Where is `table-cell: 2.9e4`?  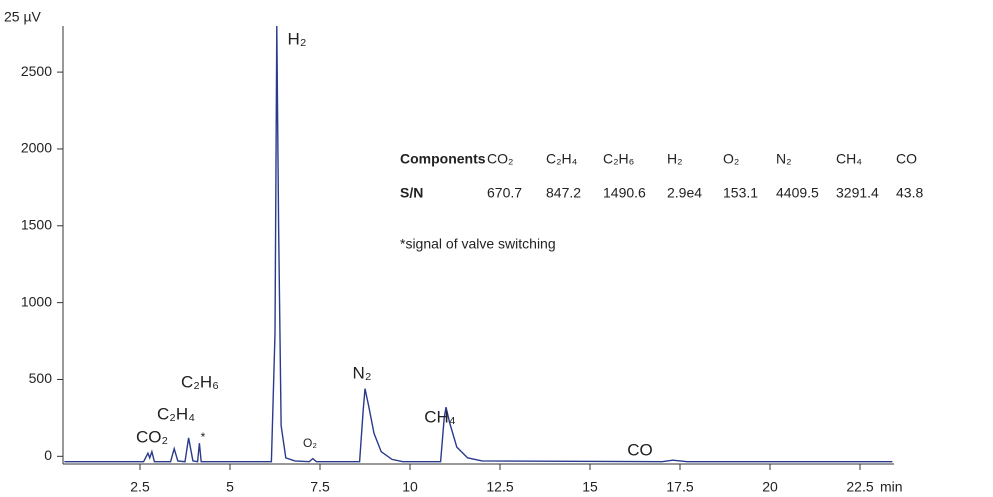 table-cell: 2.9e4 is located at coordinates (684, 193).